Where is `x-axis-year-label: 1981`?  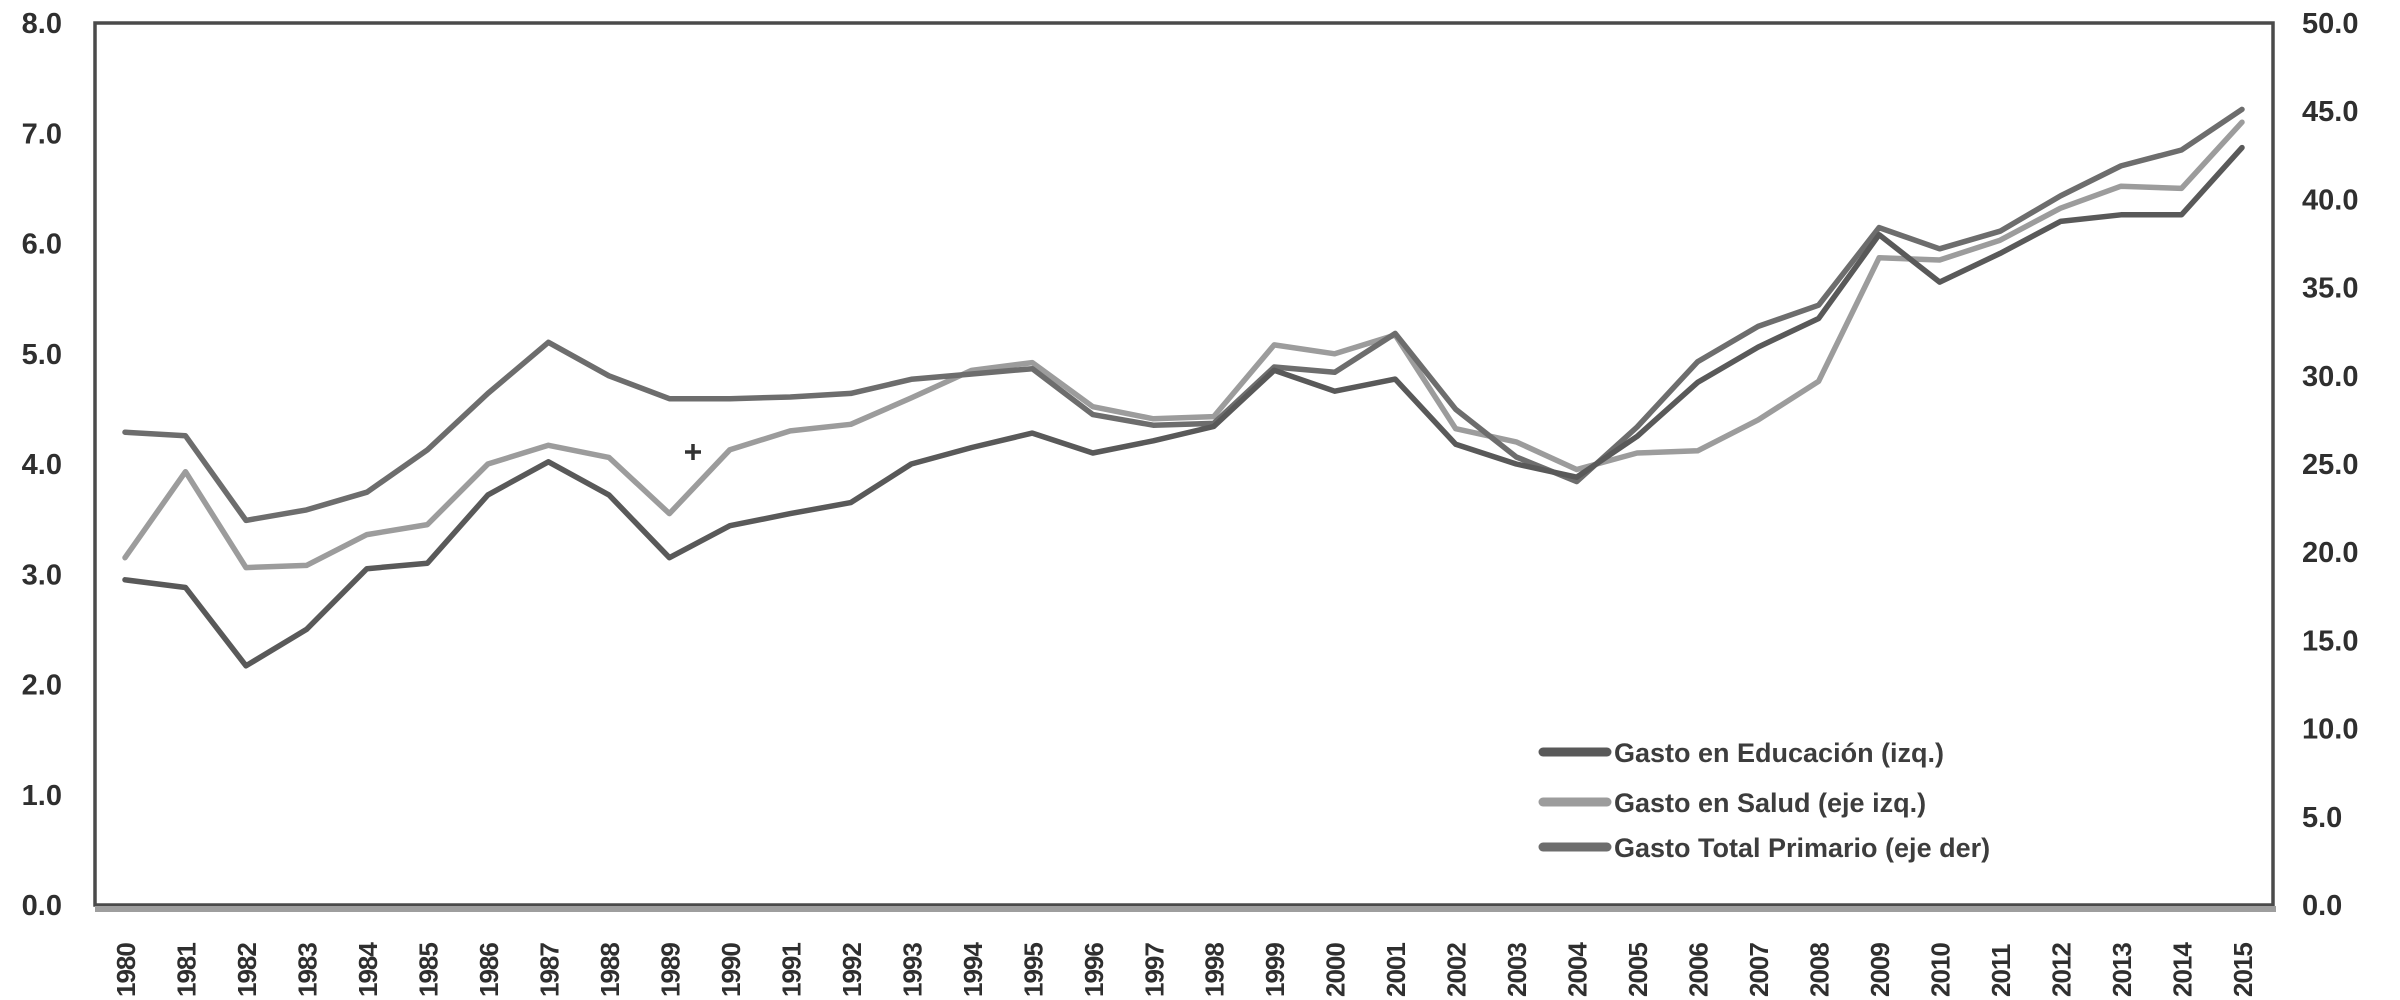
x-axis-year-label: 1981 is located at coordinates (186, 970).